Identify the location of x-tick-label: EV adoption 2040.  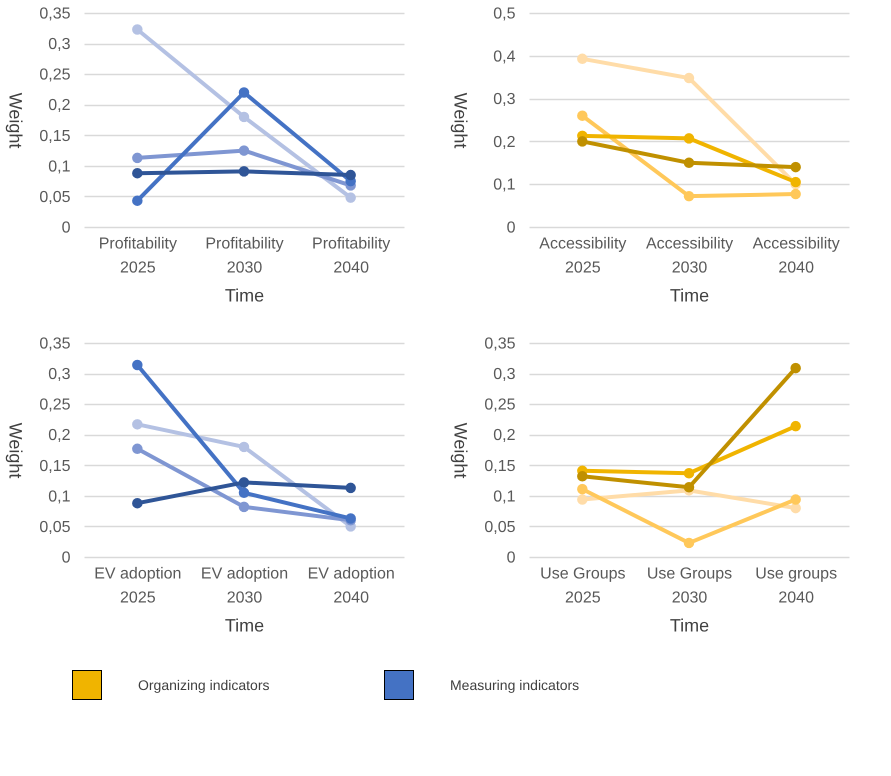
(351, 586).